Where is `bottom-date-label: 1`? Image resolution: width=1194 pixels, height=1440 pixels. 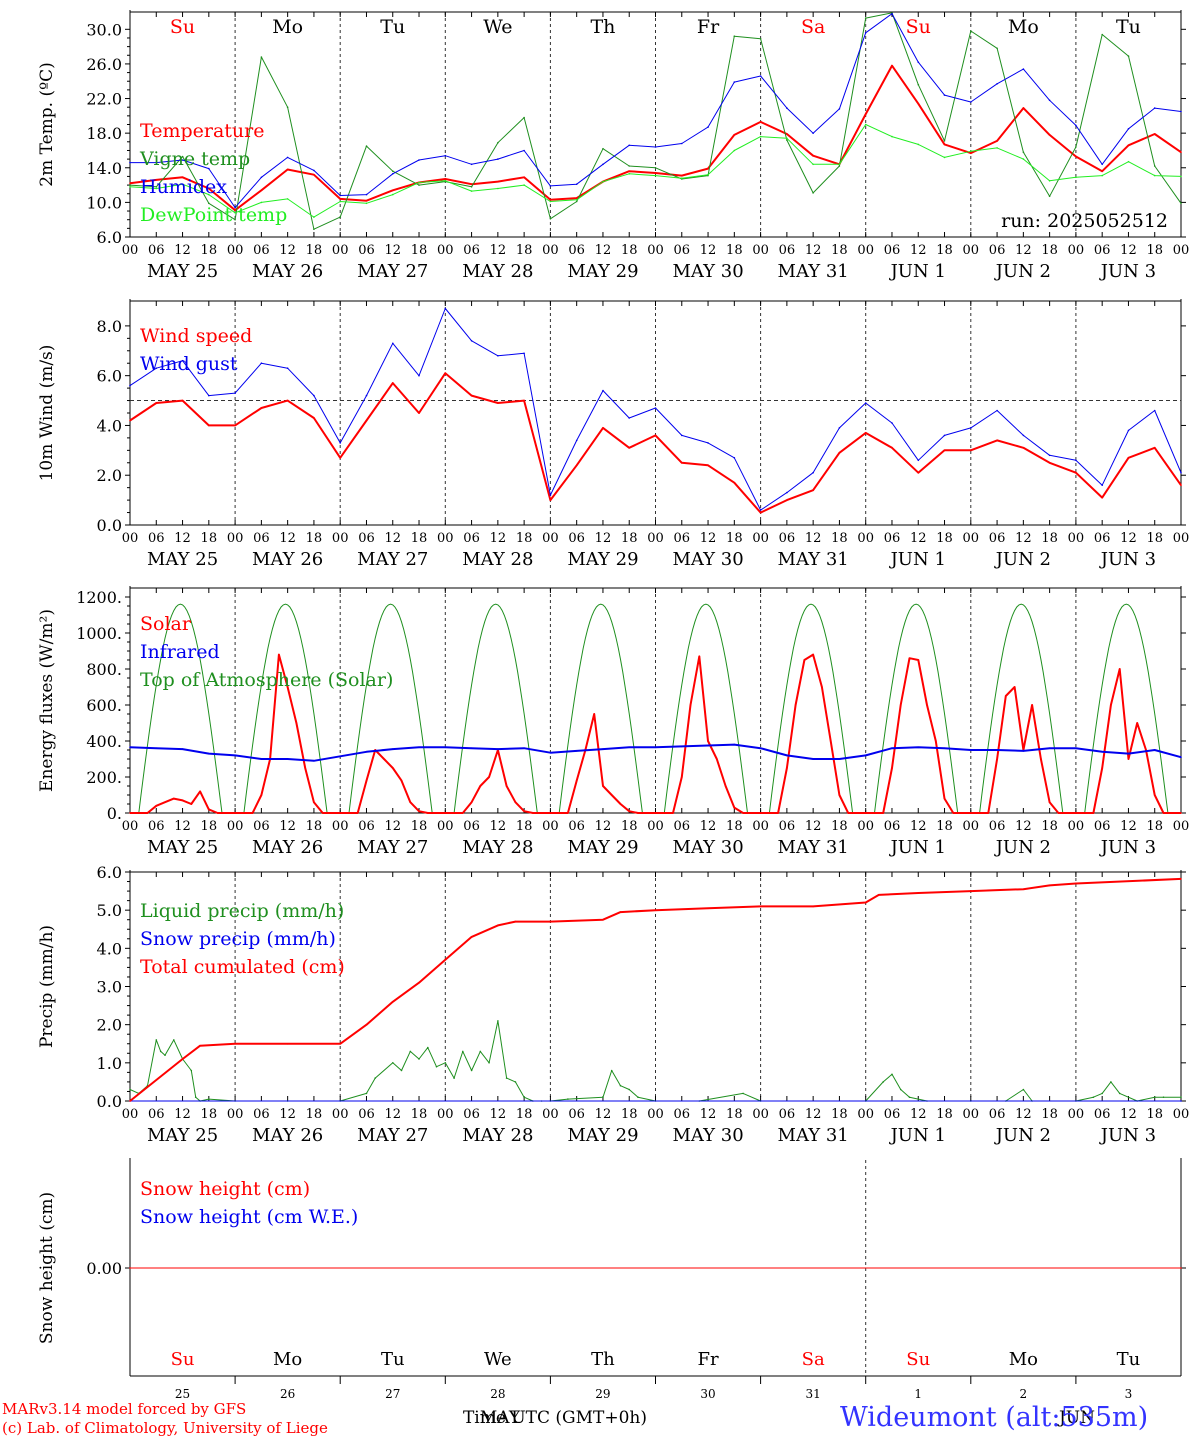 bottom-date-label: 1 is located at coordinates (918, 1394).